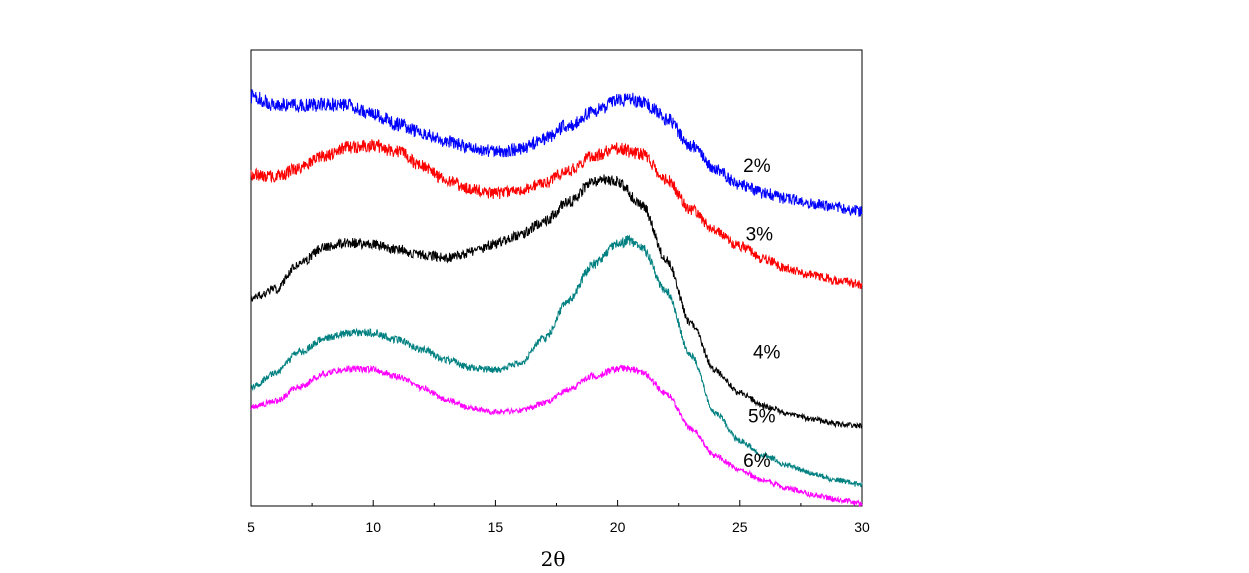 The height and width of the screenshot is (573, 1249). I want to click on series-label-2pct: 2%, so click(757, 166).